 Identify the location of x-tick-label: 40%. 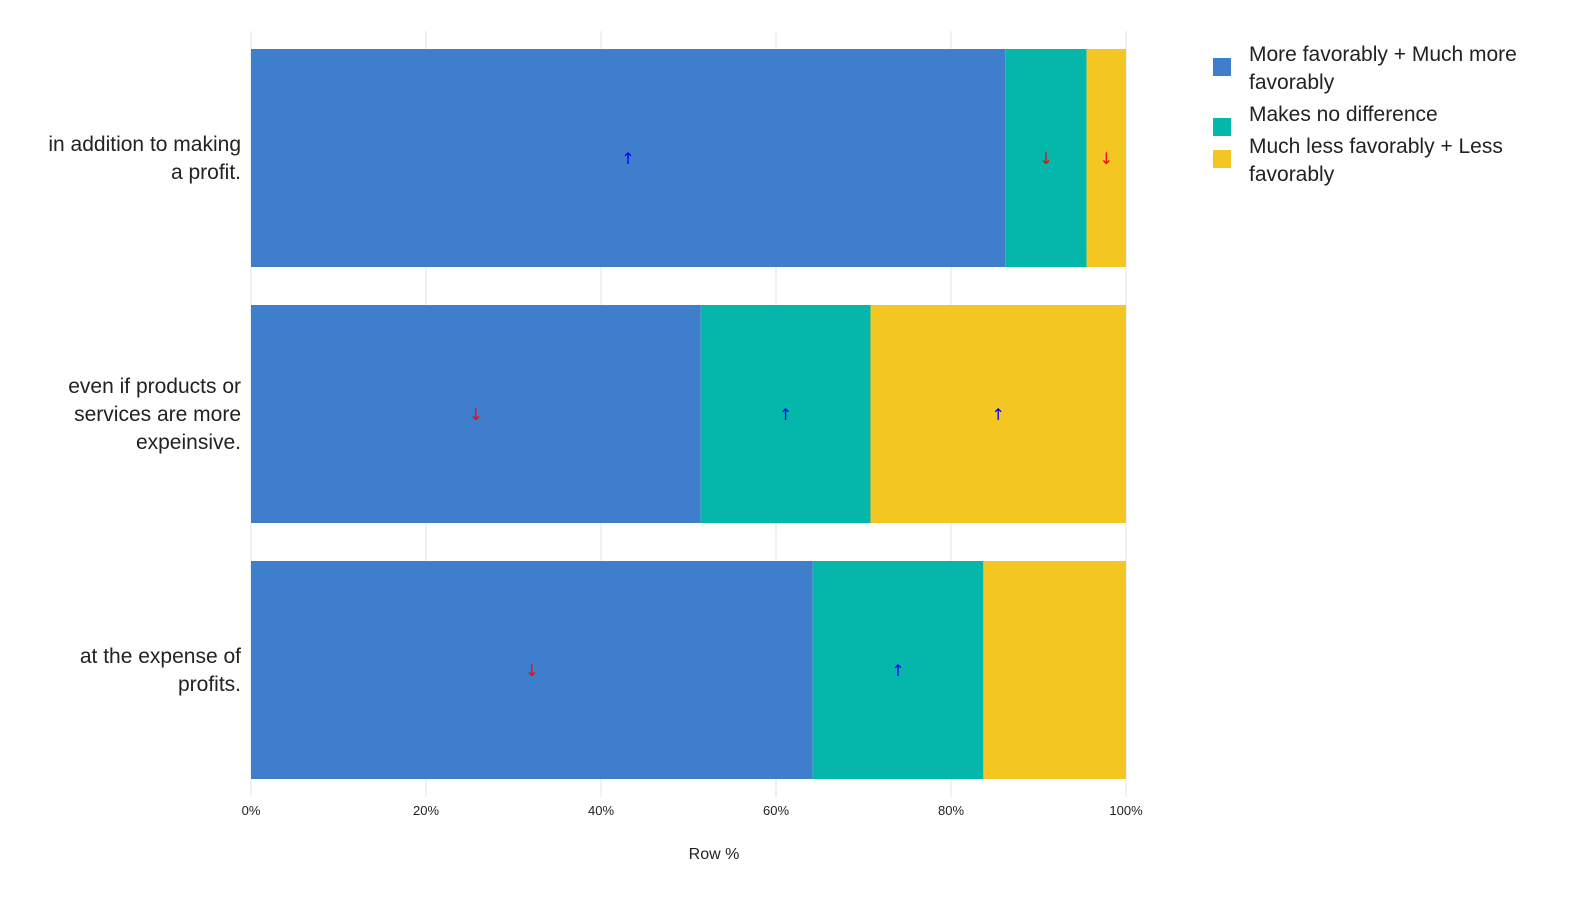
(601, 810).